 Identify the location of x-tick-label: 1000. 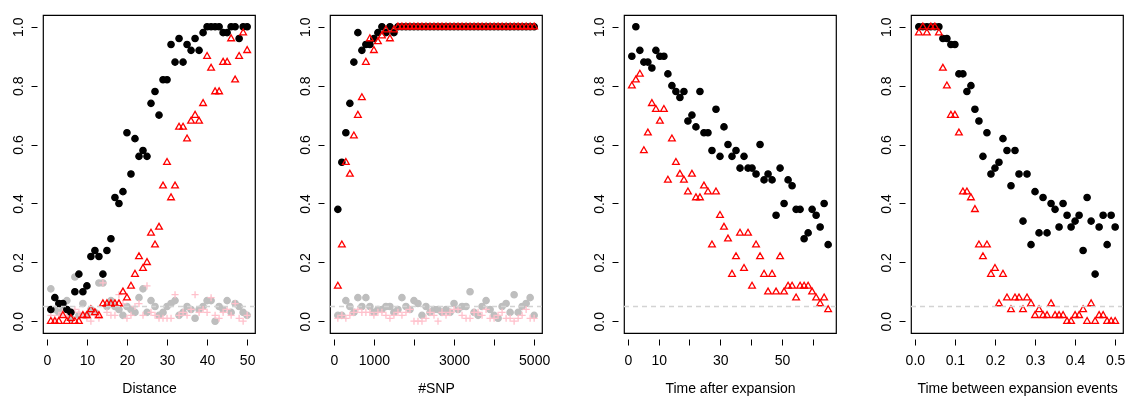
(374, 359).